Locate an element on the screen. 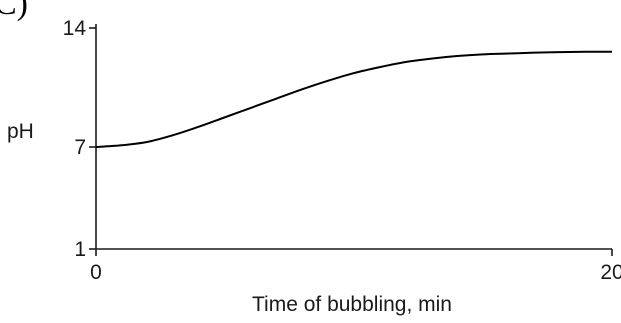 The height and width of the screenshot is (323, 621). x-tick-label: 20 is located at coordinates (610, 272).